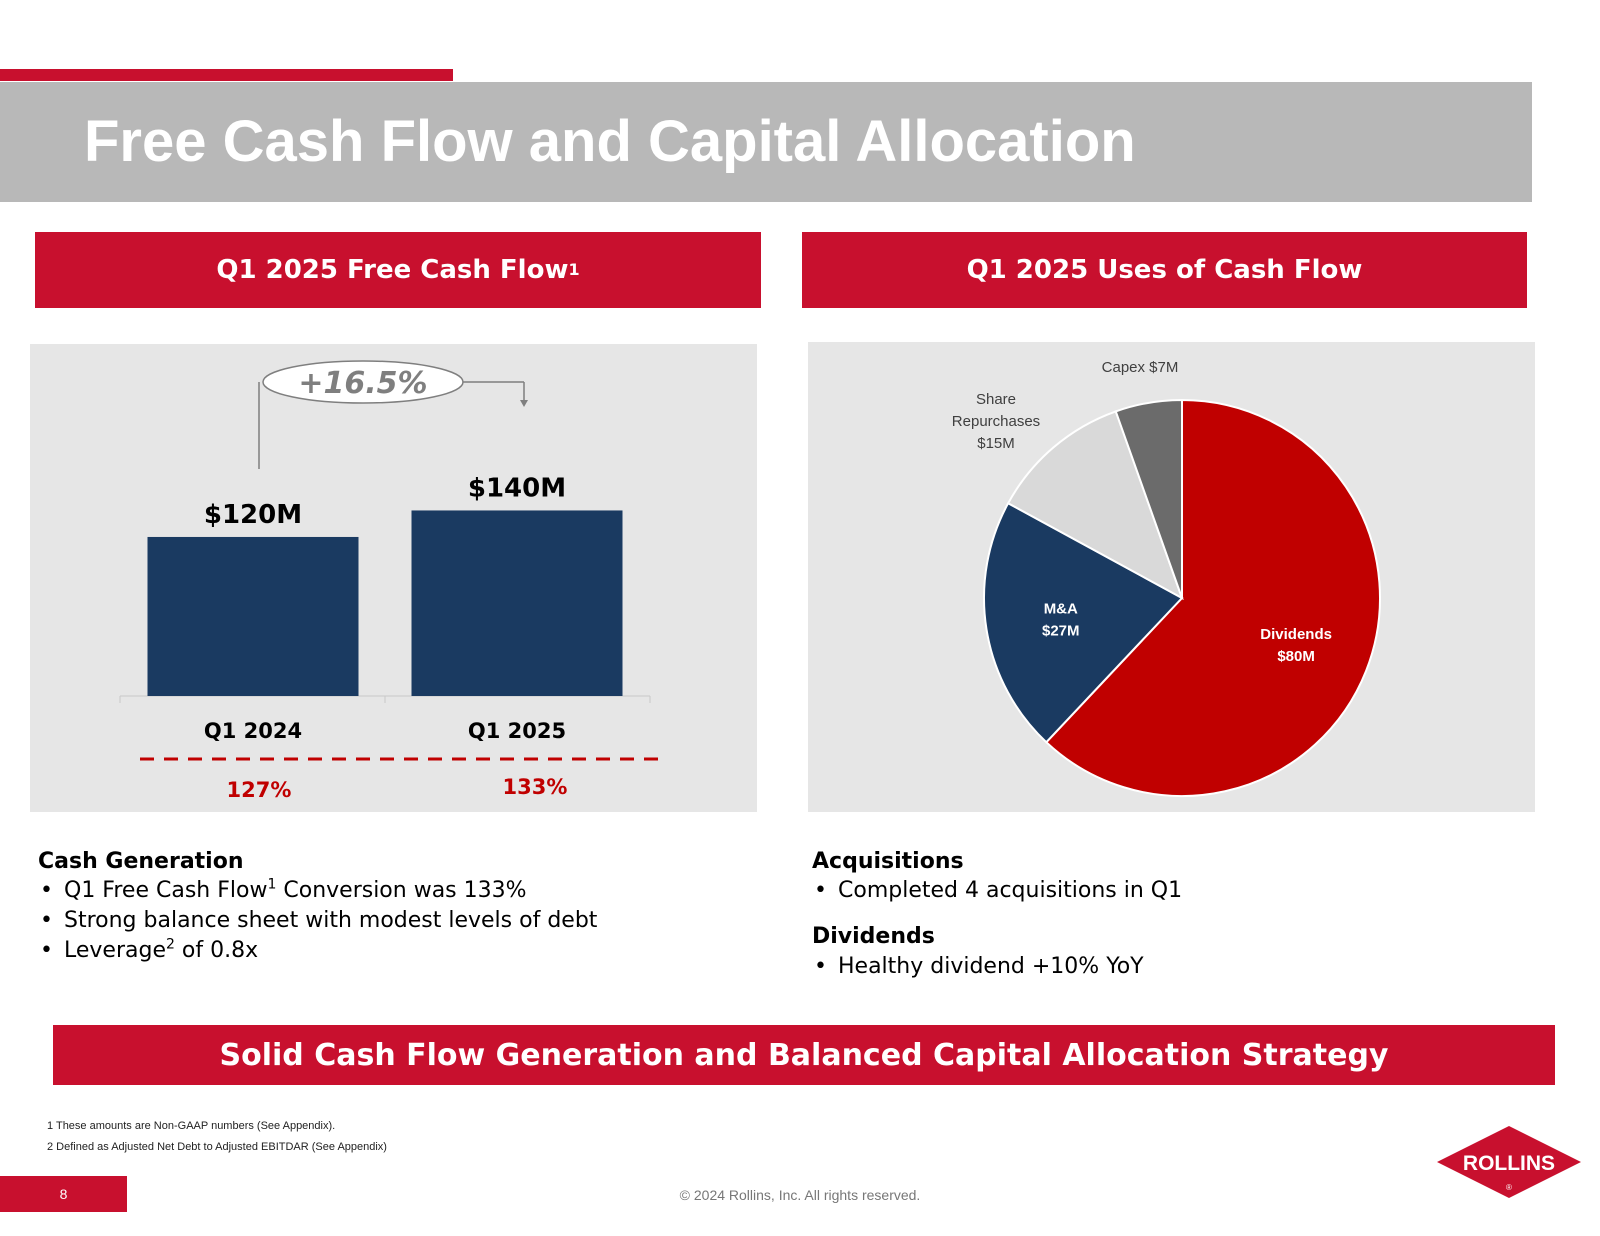  Describe the element at coordinates (1083, 622) in the screenshot. I see `pie-slice-m-a` at that location.